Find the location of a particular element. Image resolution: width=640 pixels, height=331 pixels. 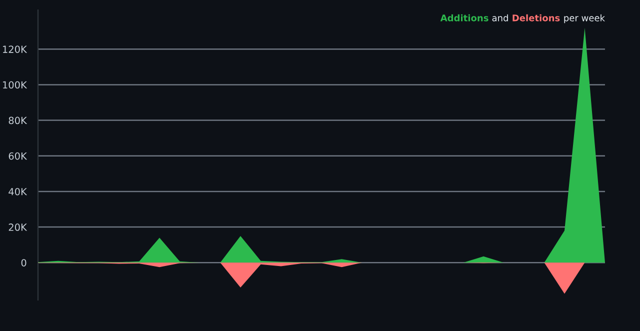

text: Deletions is located at coordinates (536, 18).